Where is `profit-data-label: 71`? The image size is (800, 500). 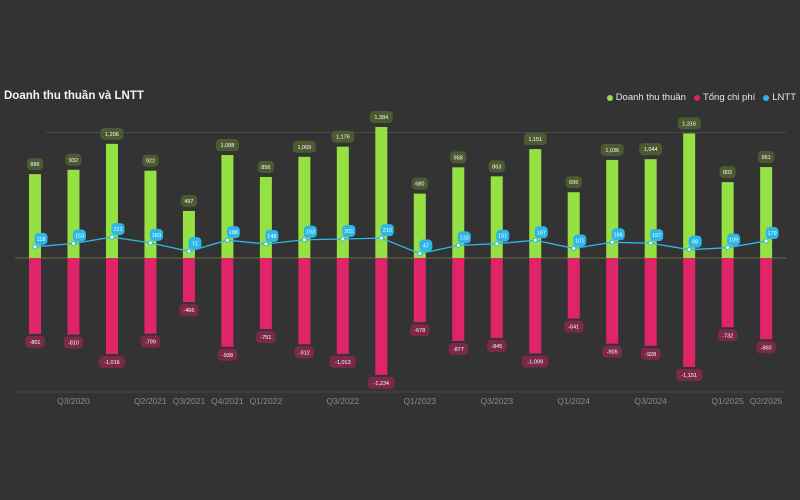 profit-data-label: 71 is located at coordinates (195, 244).